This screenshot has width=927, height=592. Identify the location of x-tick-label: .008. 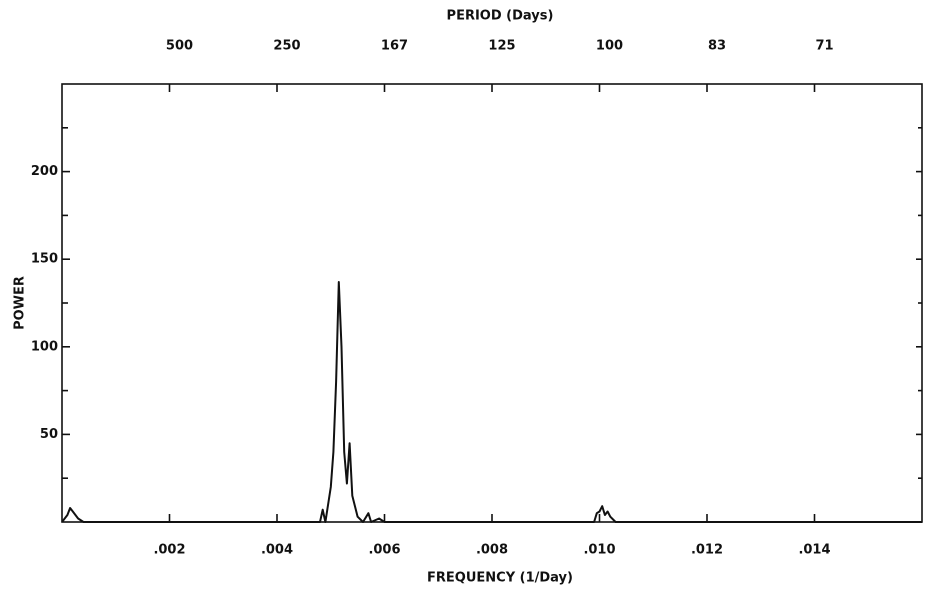
(492, 550).